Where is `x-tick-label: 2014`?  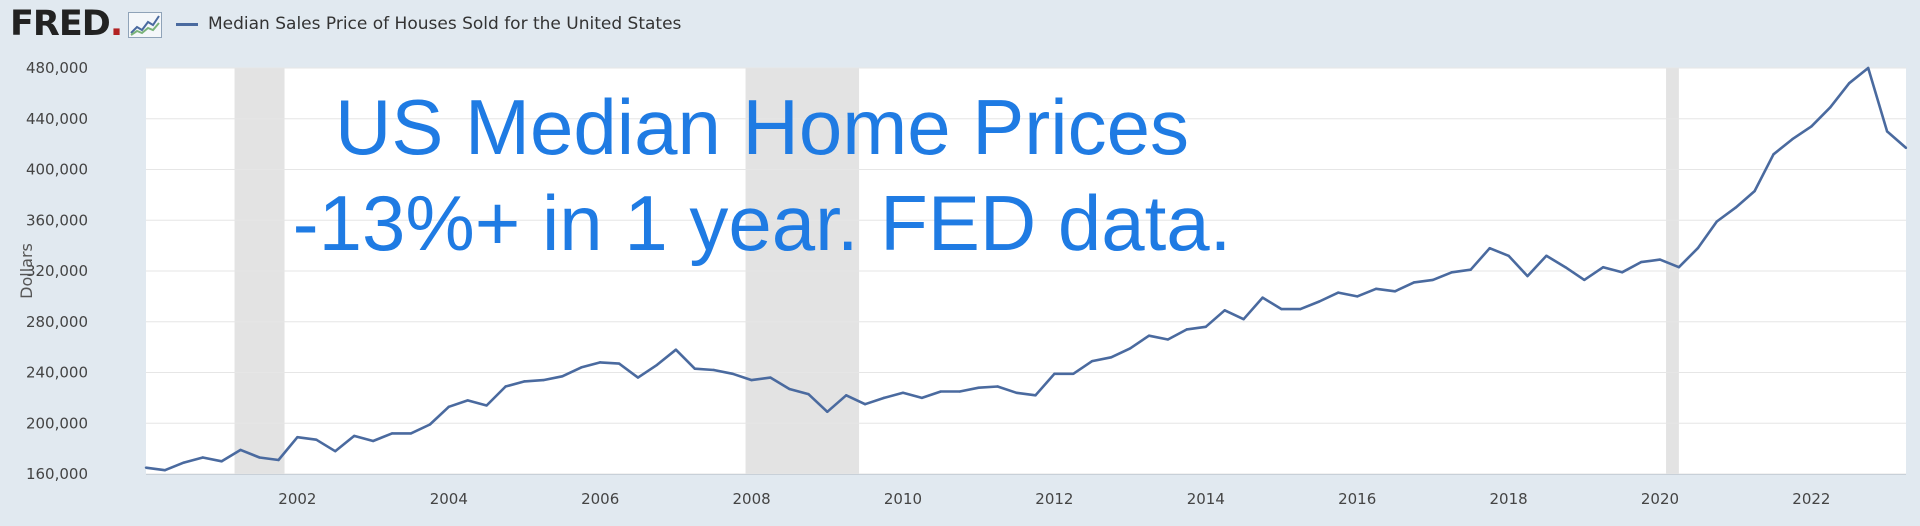
x-tick-label: 2014 is located at coordinates (1206, 499).